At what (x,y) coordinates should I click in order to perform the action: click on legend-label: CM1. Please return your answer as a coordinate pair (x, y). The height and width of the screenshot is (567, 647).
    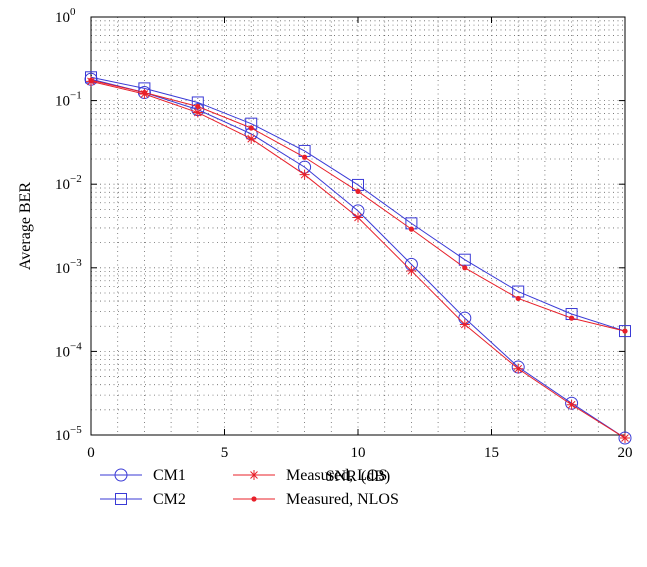
    Looking at the image, I should click on (169, 475).